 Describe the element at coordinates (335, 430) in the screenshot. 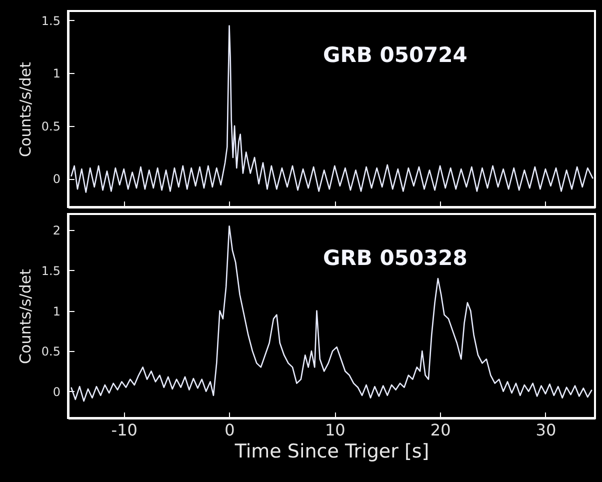

I see `x-tick-label: 10` at that location.